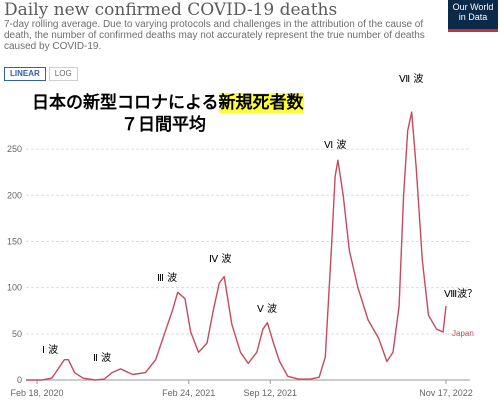 The width and height of the screenshot is (500, 401). I want to click on y-tick-label-5: 250, so click(14, 149).